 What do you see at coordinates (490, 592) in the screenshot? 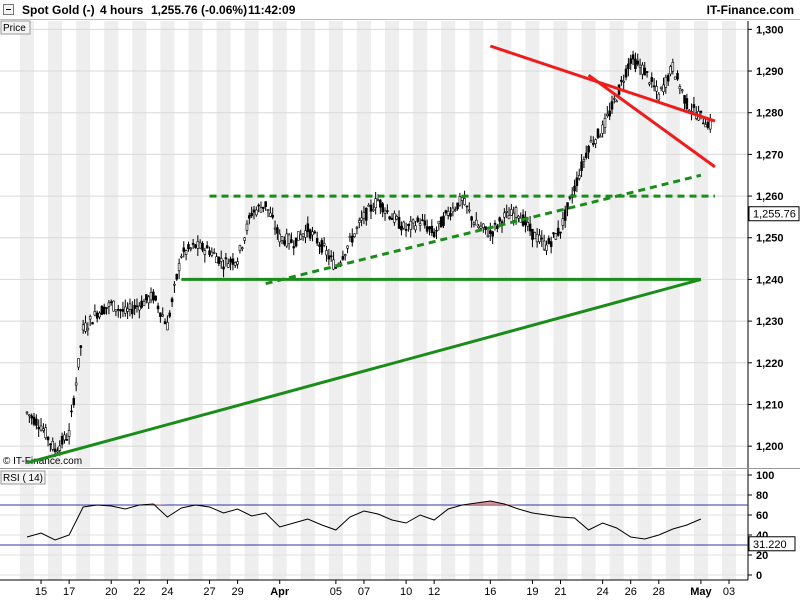
I see `x-tick-label: 16` at bounding box center [490, 592].